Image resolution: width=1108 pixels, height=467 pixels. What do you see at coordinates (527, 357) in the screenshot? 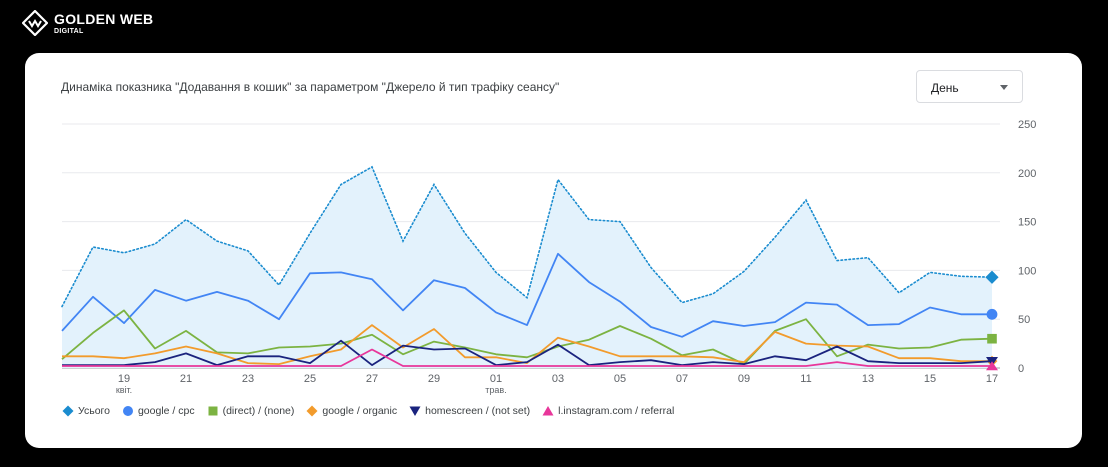
I see `series-line-instagram` at bounding box center [527, 357].